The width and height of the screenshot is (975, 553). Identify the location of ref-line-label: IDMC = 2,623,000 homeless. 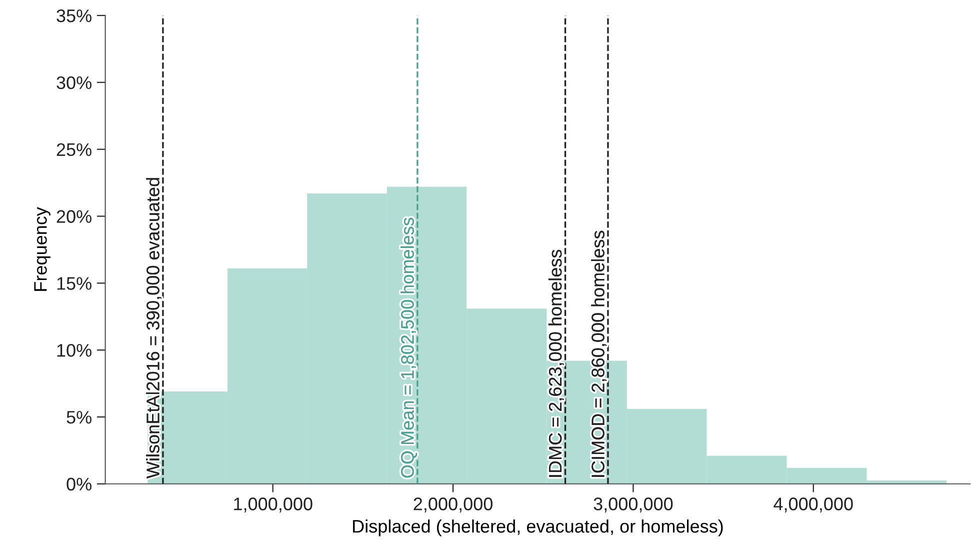
(556, 363).